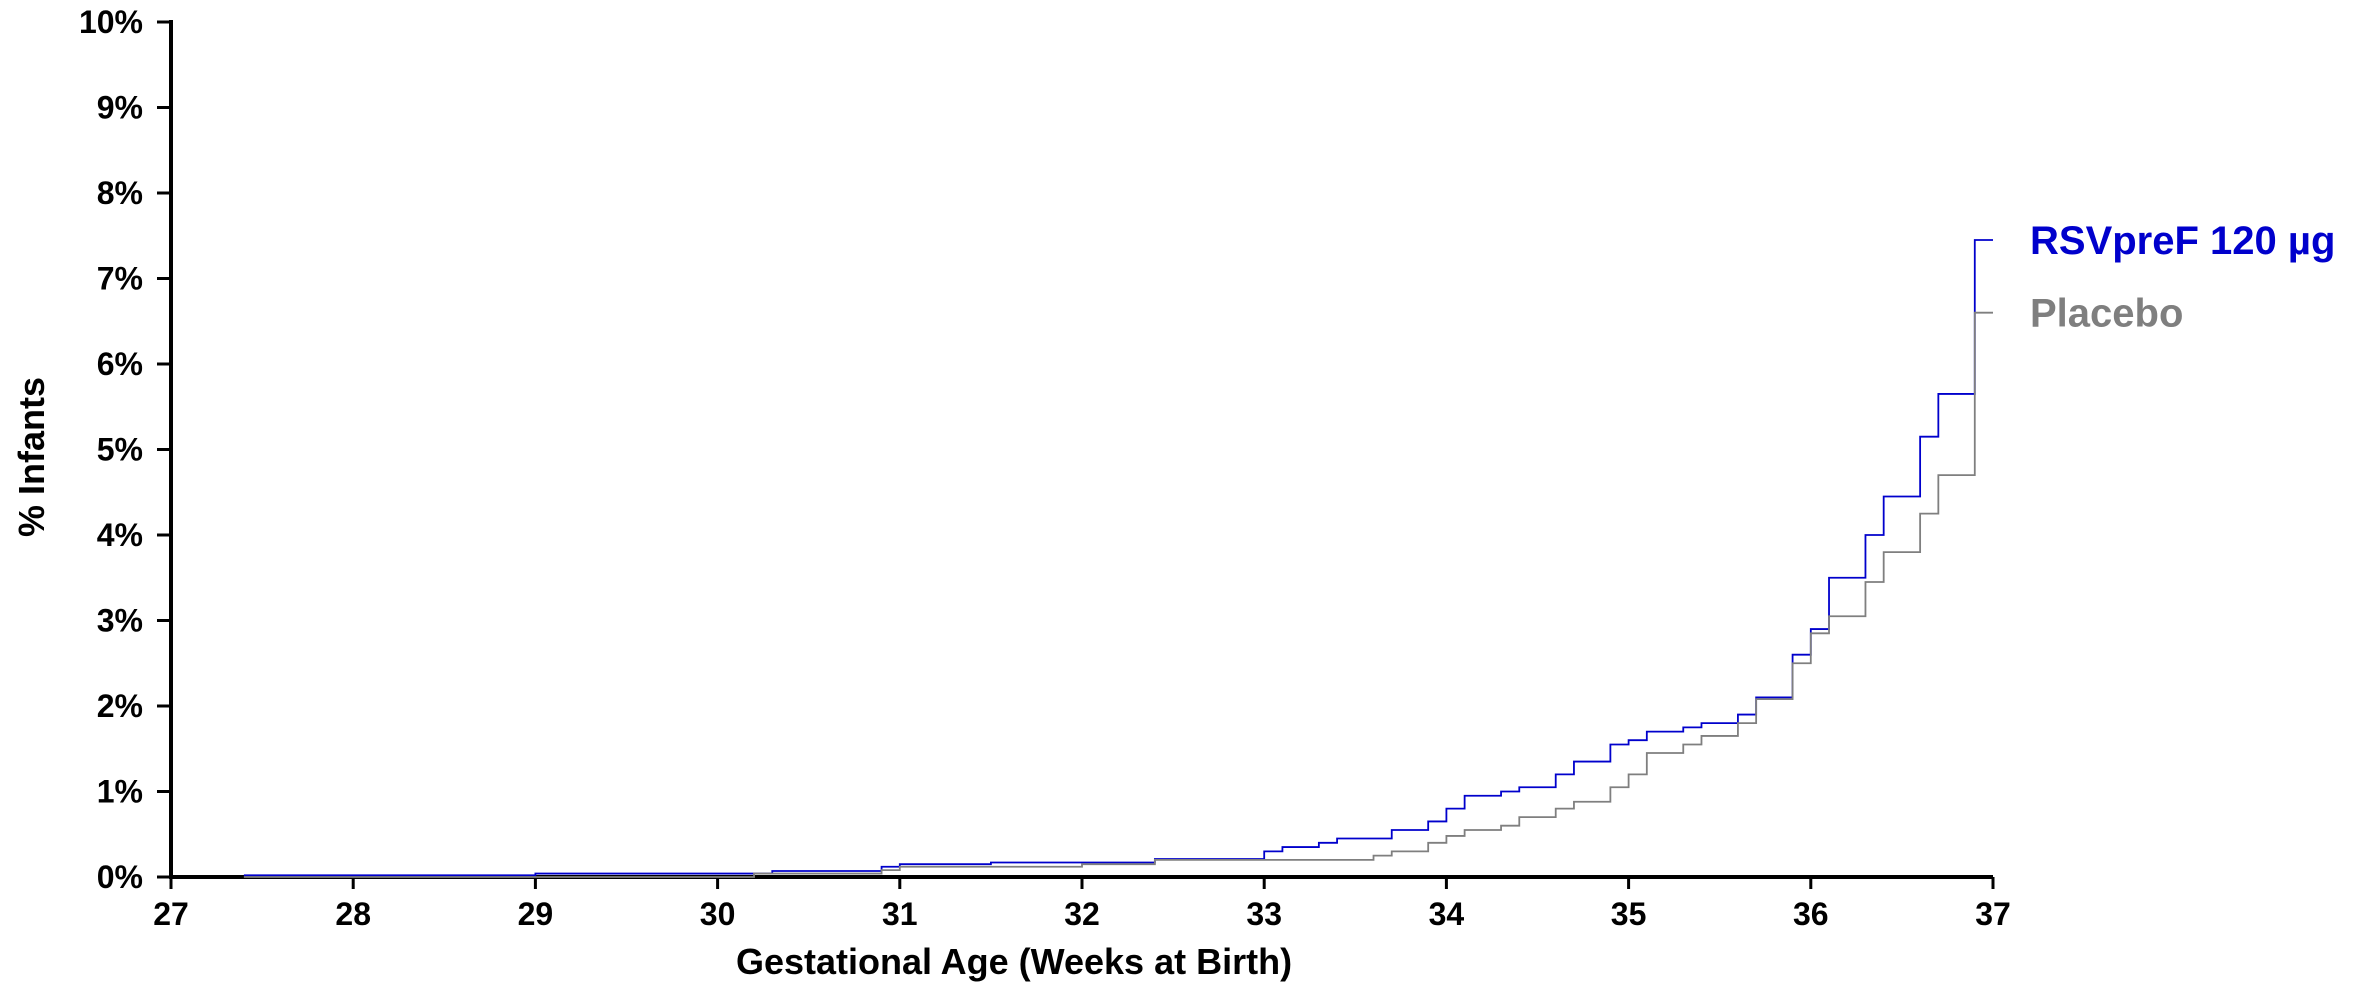  I want to click on y-tick-label: 1%, so click(120, 792).